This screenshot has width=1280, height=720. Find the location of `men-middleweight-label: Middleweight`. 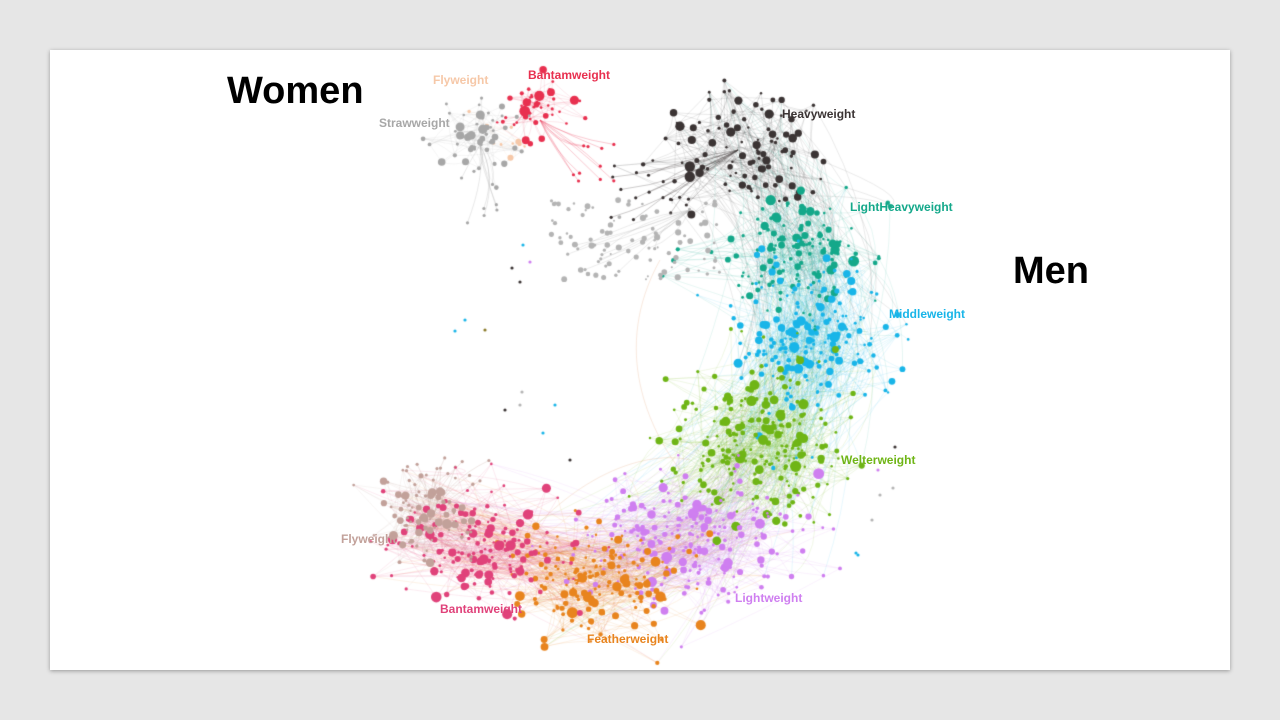

men-middleweight-label: Middleweight is located at coordinates (927, 314).